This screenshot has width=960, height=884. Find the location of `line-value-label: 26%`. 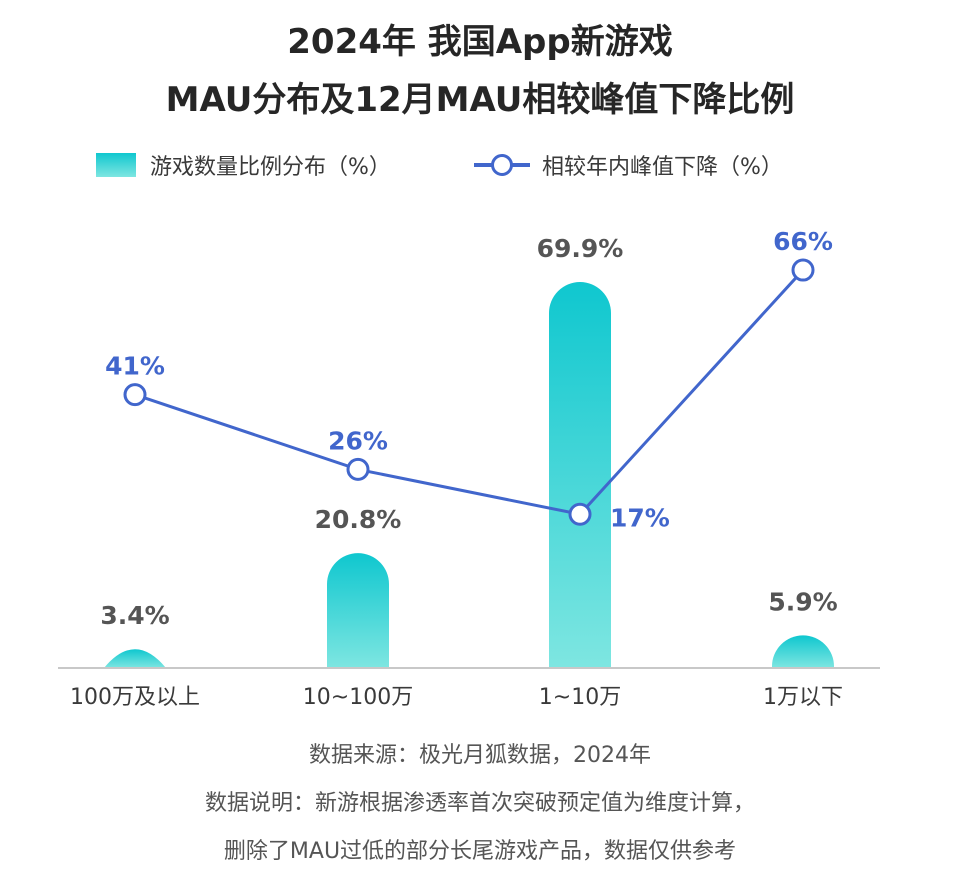

line-value-label: 26% is located at coordinates (358, 440).